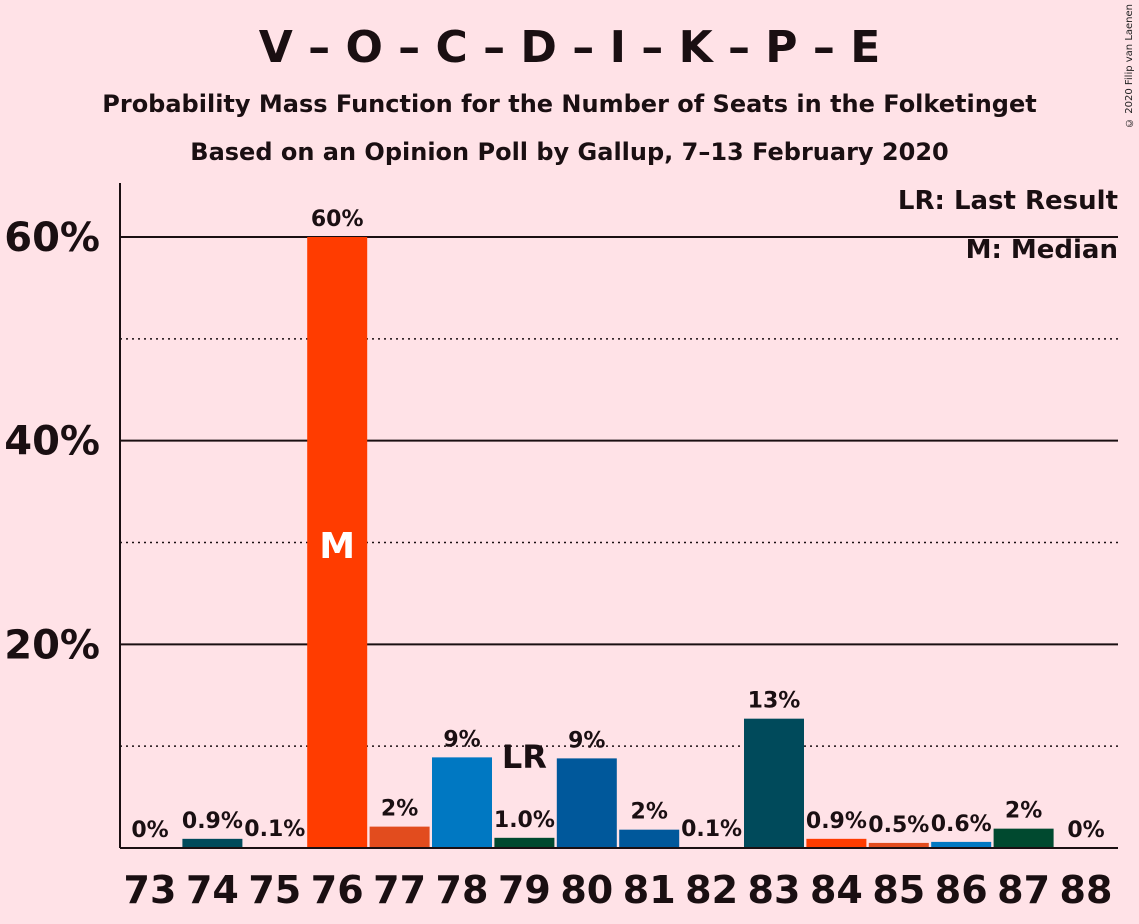 The height and width of the screenshot is (924, 1139). Describe the element at coordinates (524, 820) in the screenshot. I see `data-label: 1.0%` at that location.